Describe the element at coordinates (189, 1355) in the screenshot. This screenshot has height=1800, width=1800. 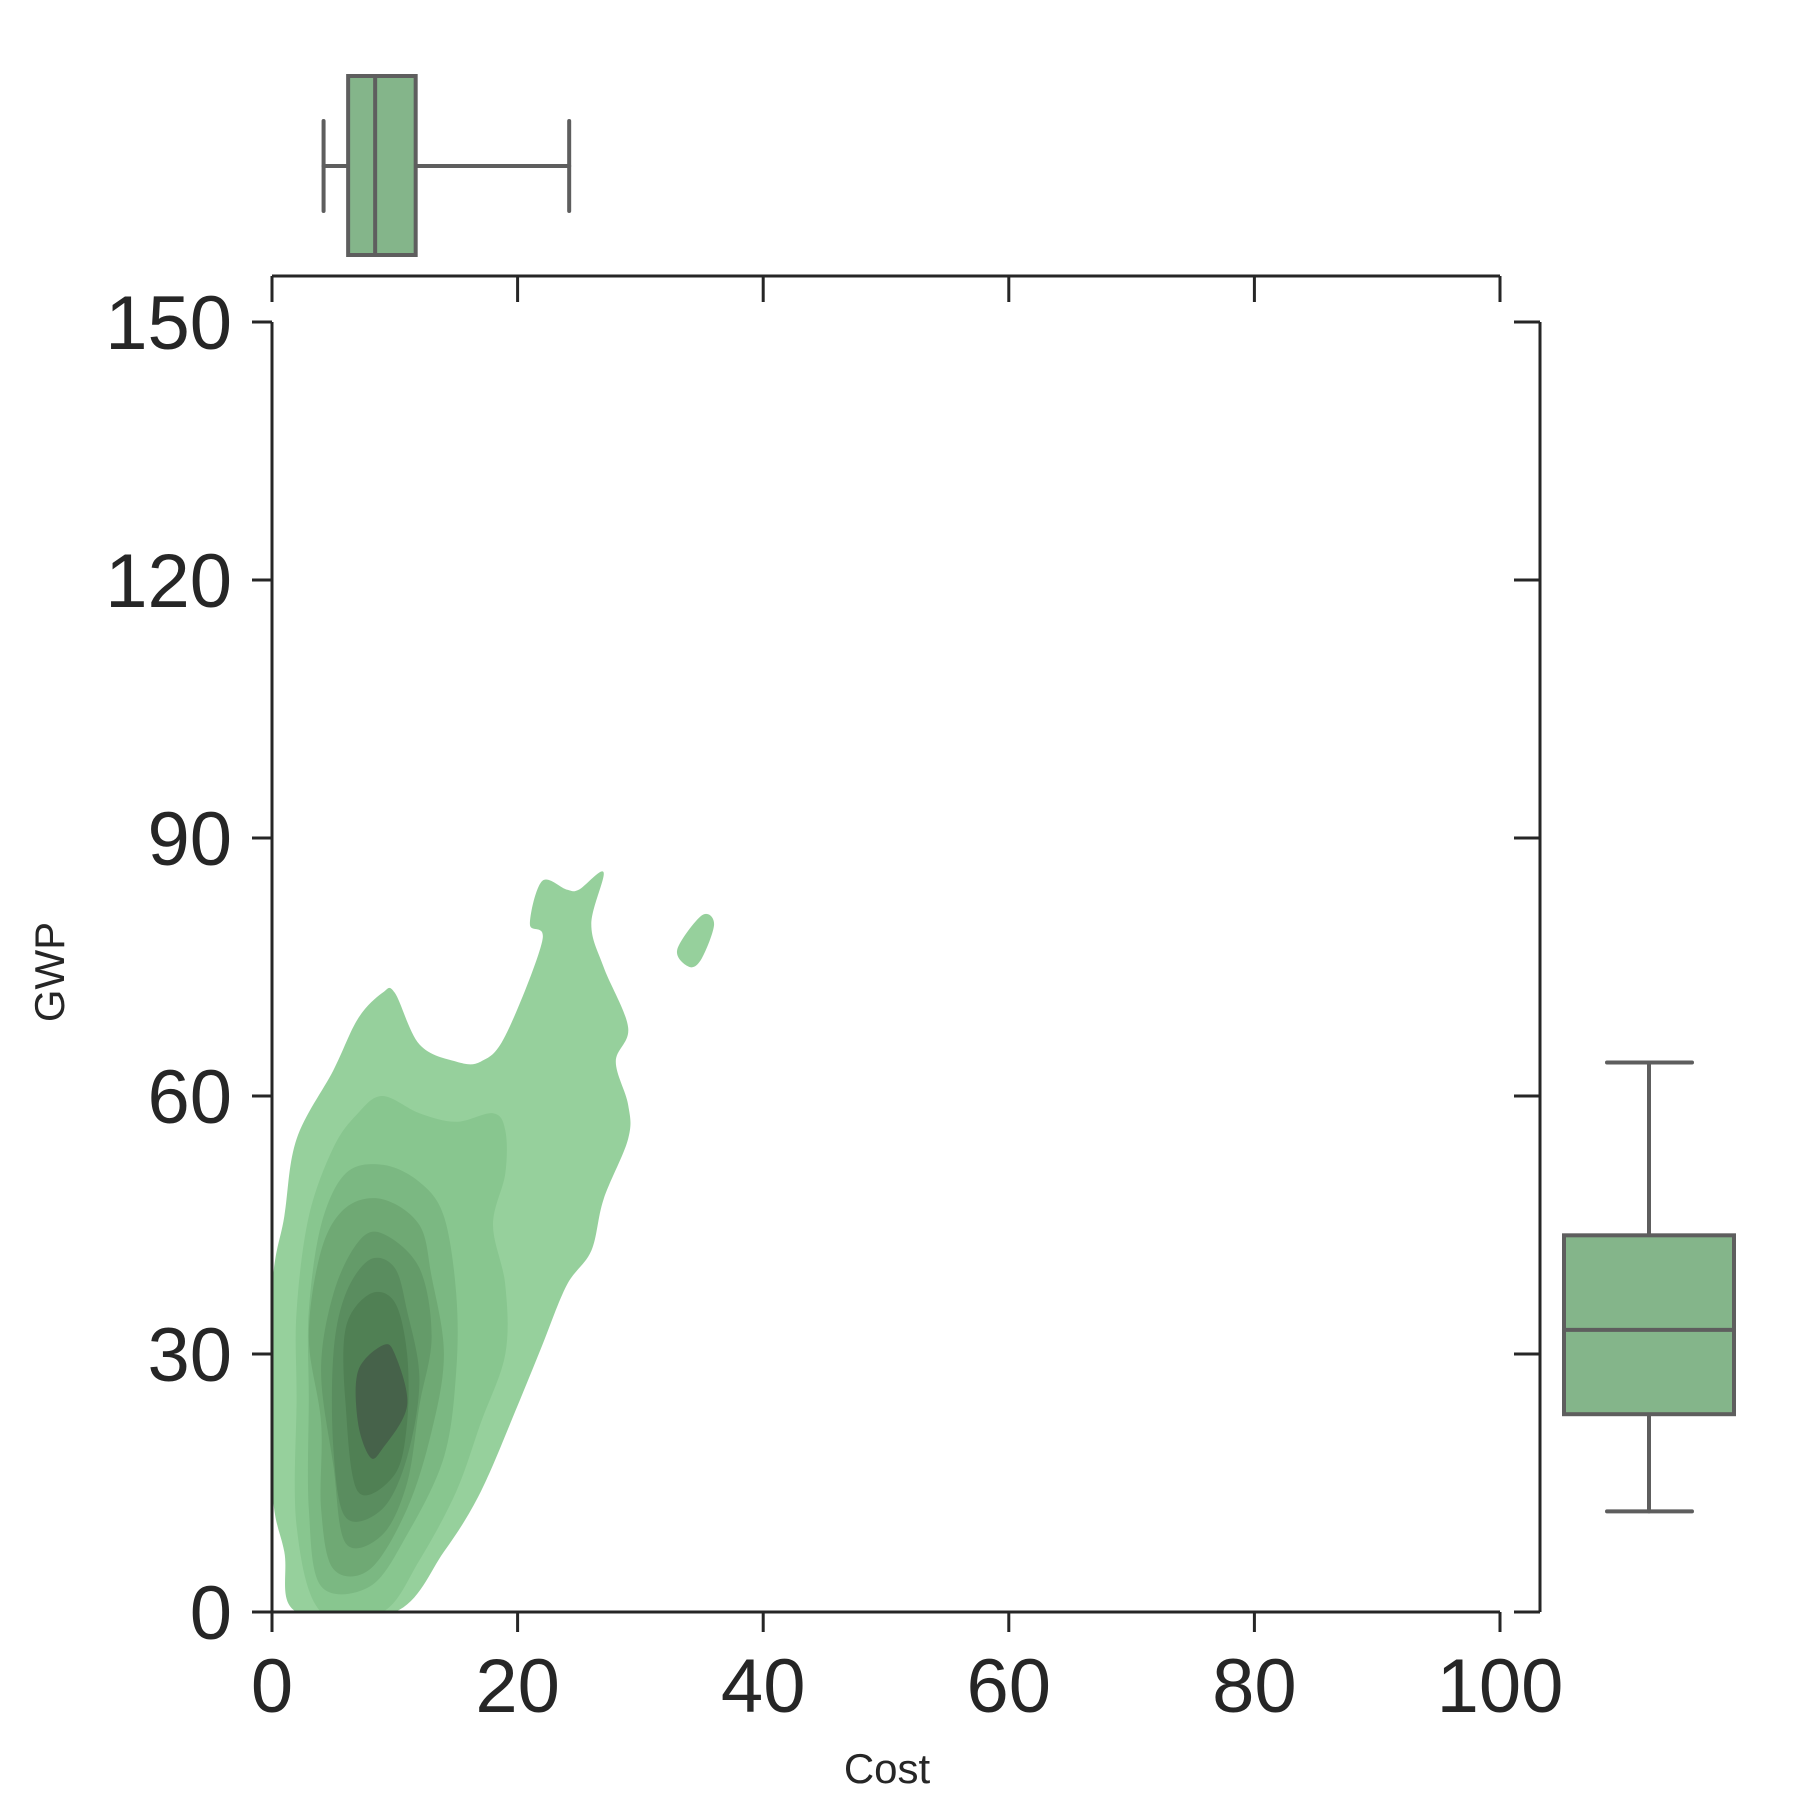
I see `y-tick-label: 30` at that location.